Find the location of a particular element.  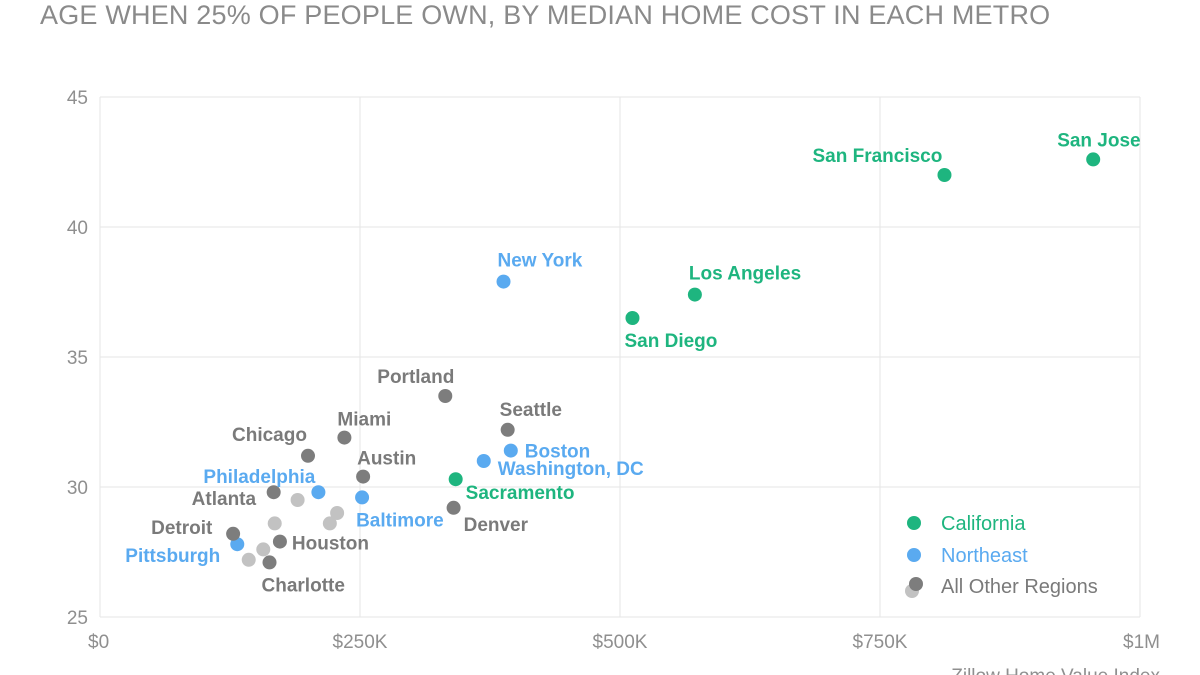

point-label: San Diego is located at coordinates (670, 341).